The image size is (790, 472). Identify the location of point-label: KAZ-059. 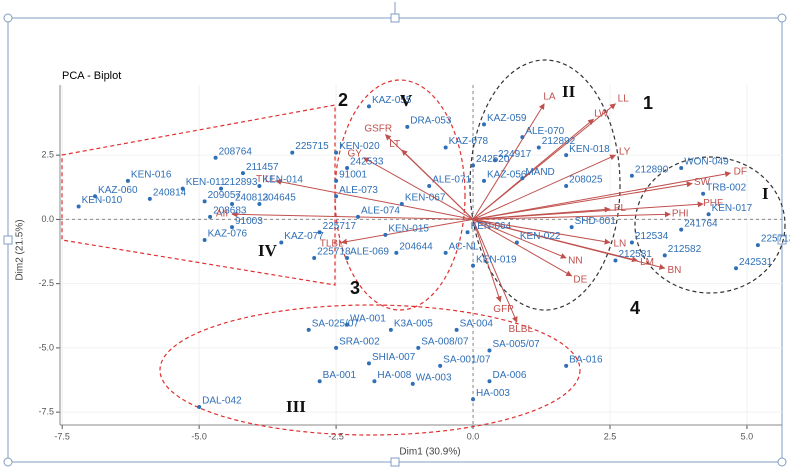
(507, 118).